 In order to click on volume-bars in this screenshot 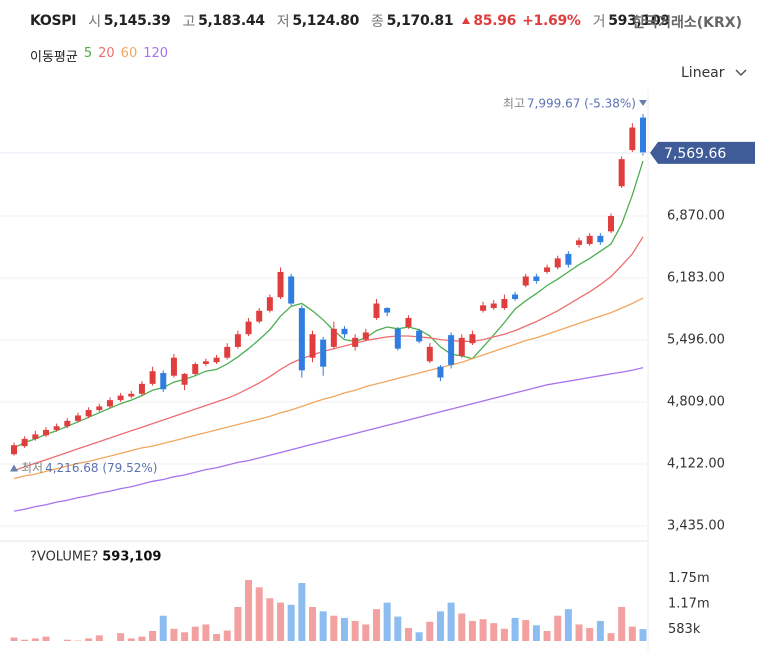, I will do `click(328, 615)`.